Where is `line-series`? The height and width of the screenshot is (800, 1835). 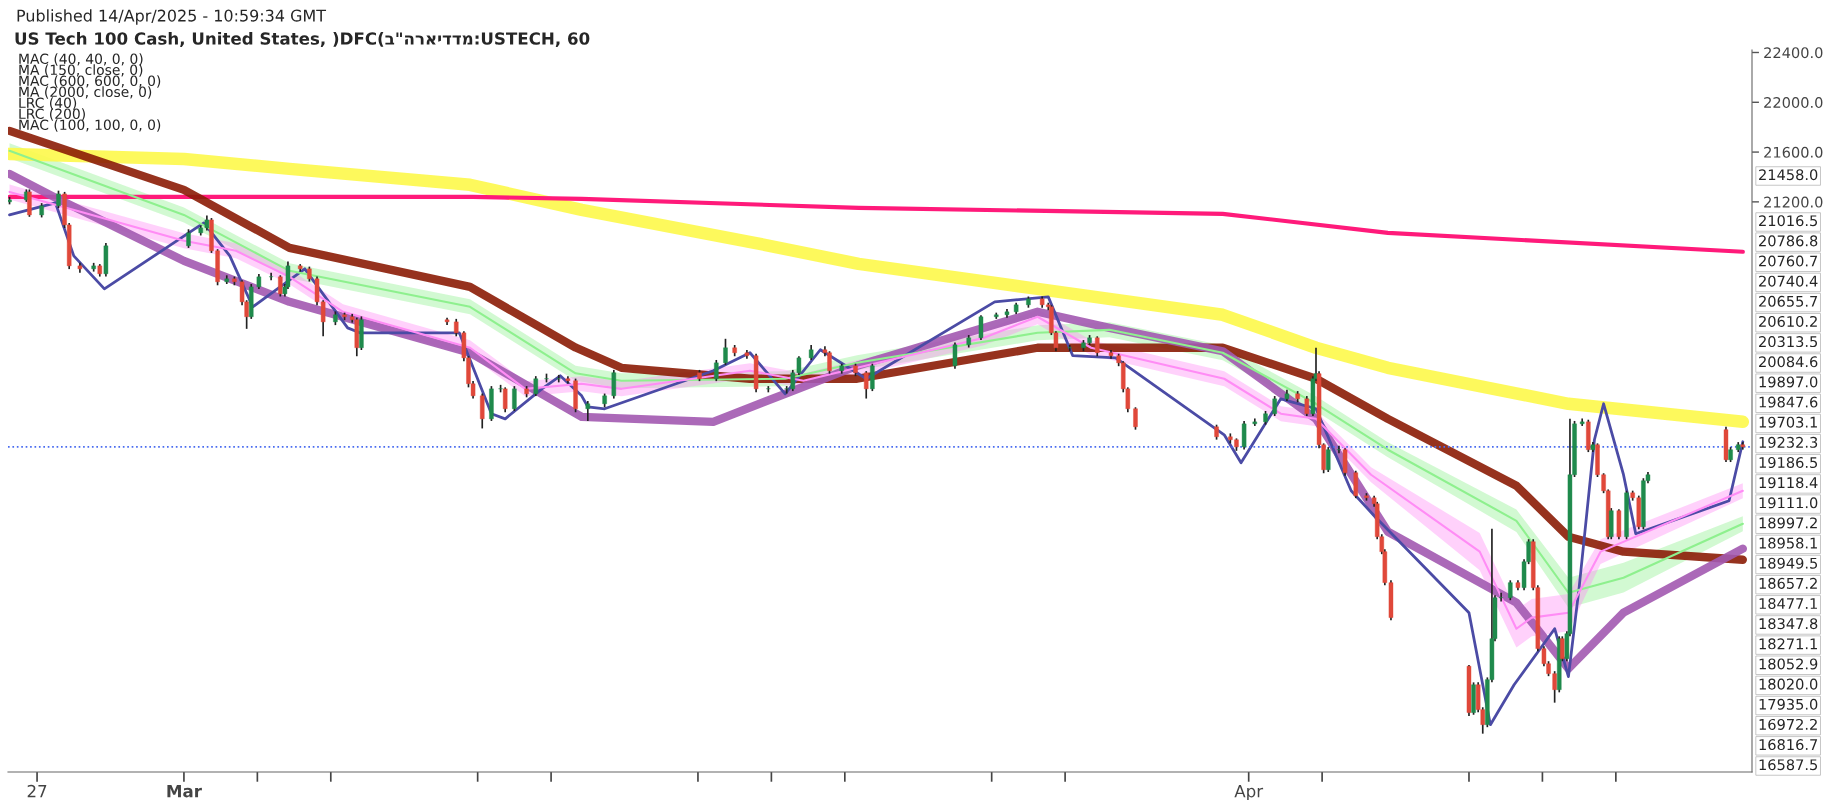
line-series is located at coordinates (876, 224).